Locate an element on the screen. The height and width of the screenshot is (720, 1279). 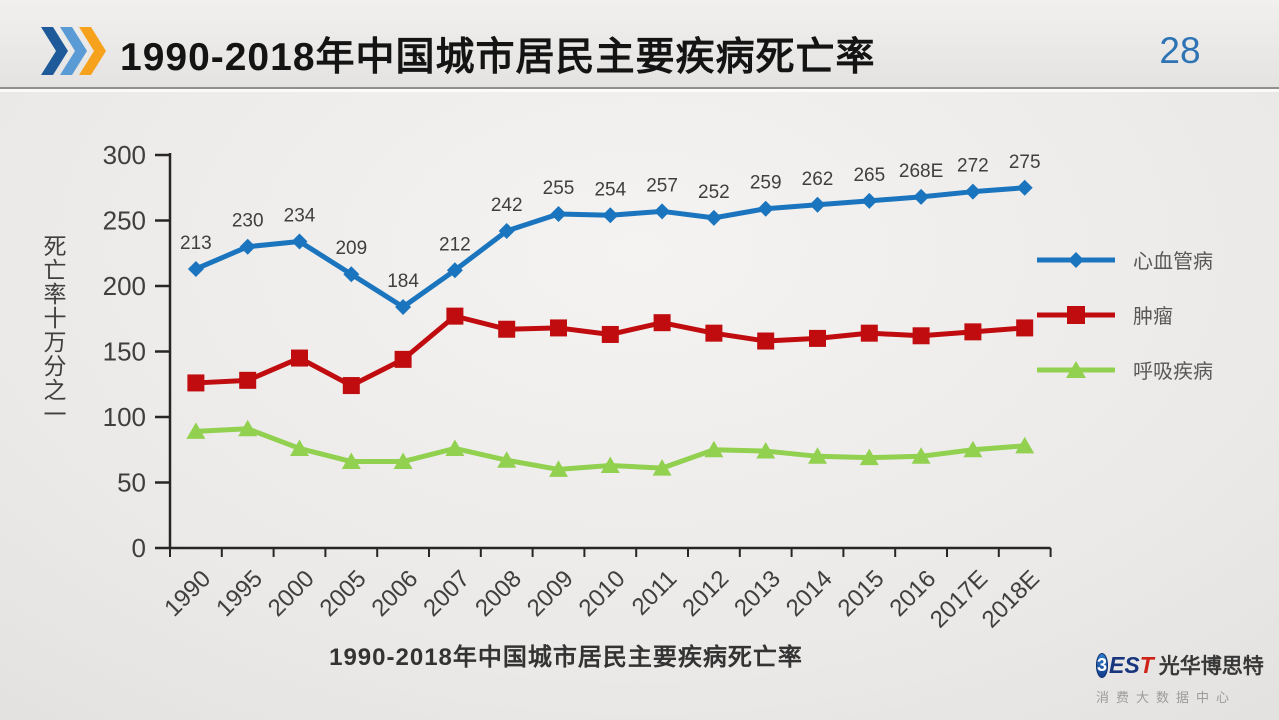
slide-header: 1990-2018年中国城市居民主要疾病死亡率 28 is located at coordinates (639, 44).